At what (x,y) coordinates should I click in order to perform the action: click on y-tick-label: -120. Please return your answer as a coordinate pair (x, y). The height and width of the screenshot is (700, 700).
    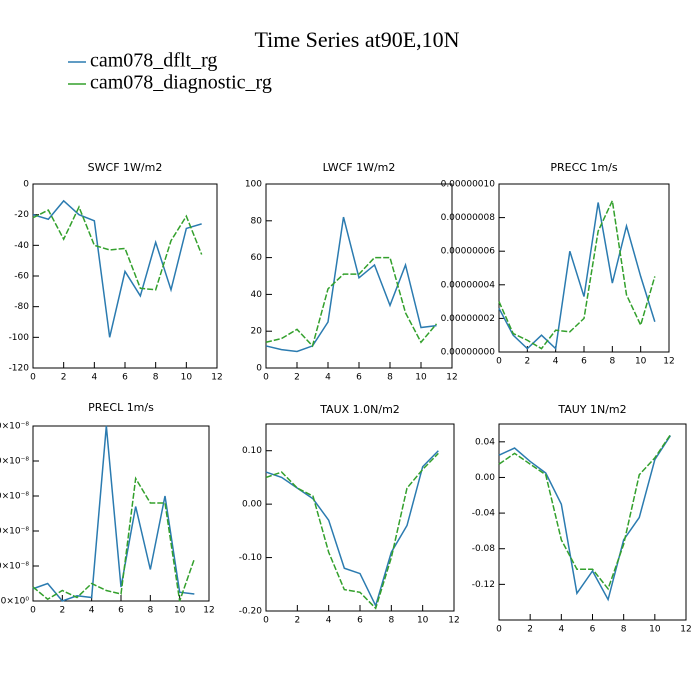
    Looking at the image, I should click on (19, 369).